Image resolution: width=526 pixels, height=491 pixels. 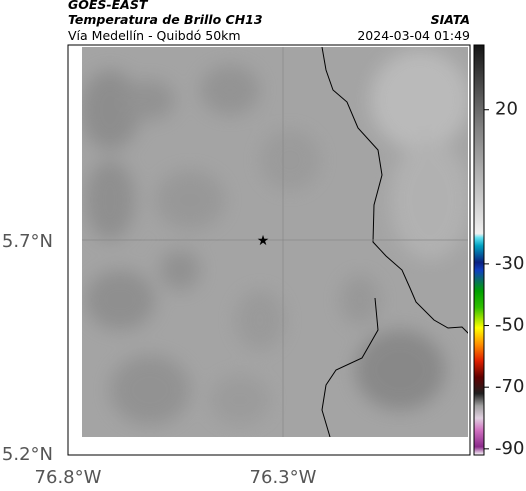 What do you see at coordinates (509, 386) in the screenshot?
I see `tick-label: -70` at bounding box center [509, 386].